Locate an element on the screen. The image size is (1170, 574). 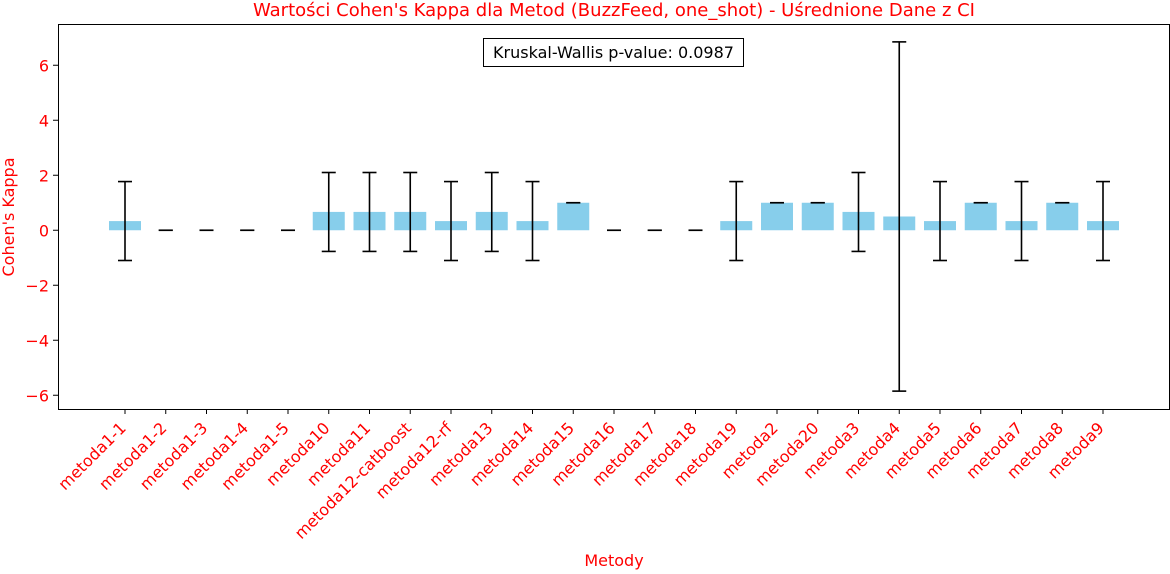
y-tick-label: −2 is located at coordinates (37, 285).